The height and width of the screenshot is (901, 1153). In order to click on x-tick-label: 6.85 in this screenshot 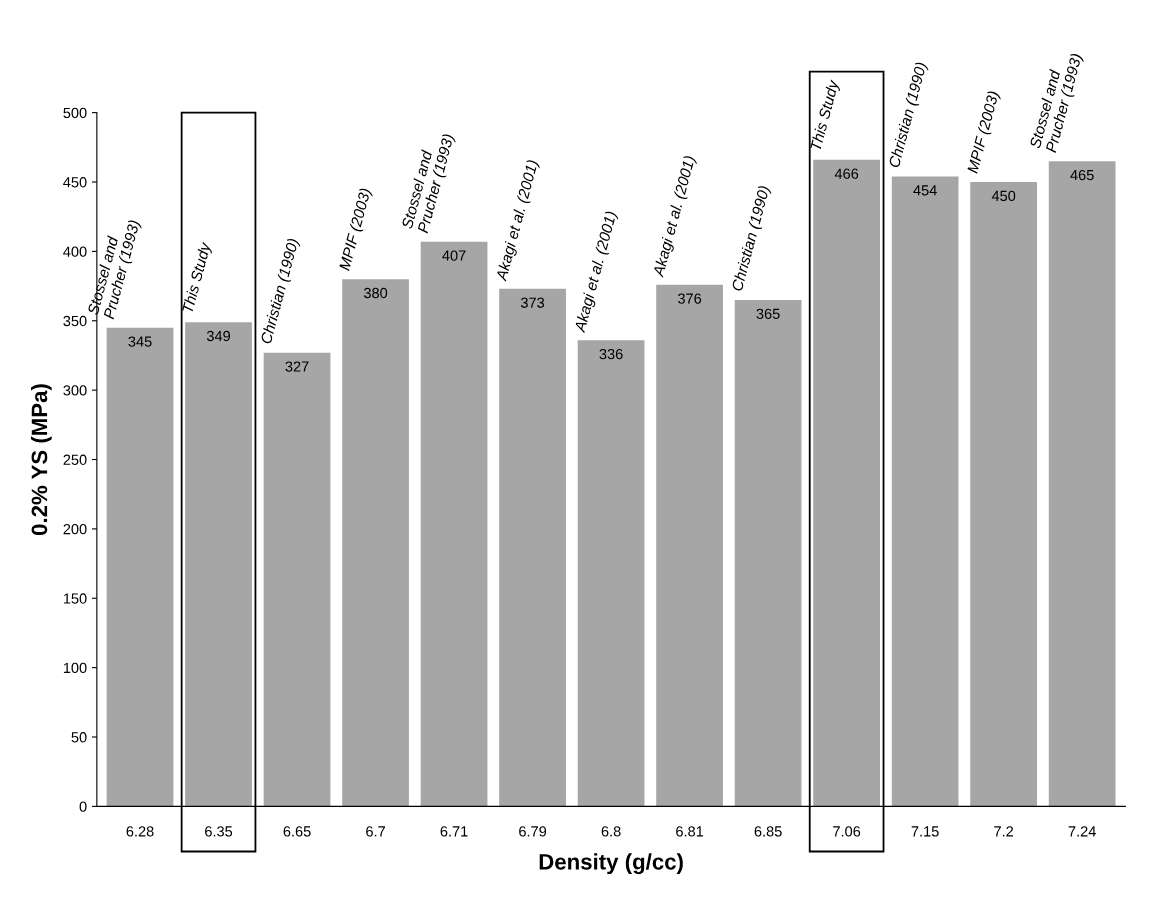, I will do `click(768, 831)`.